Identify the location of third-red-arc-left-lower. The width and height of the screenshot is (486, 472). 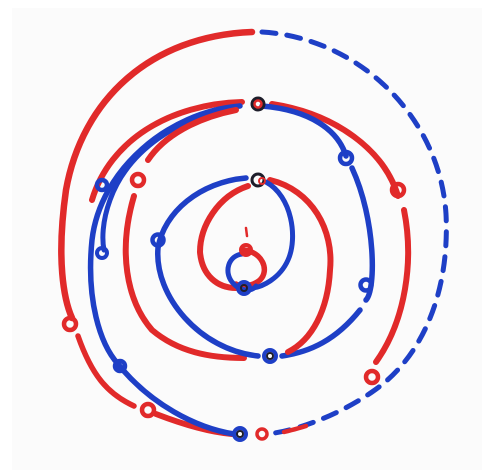
(184, 277).